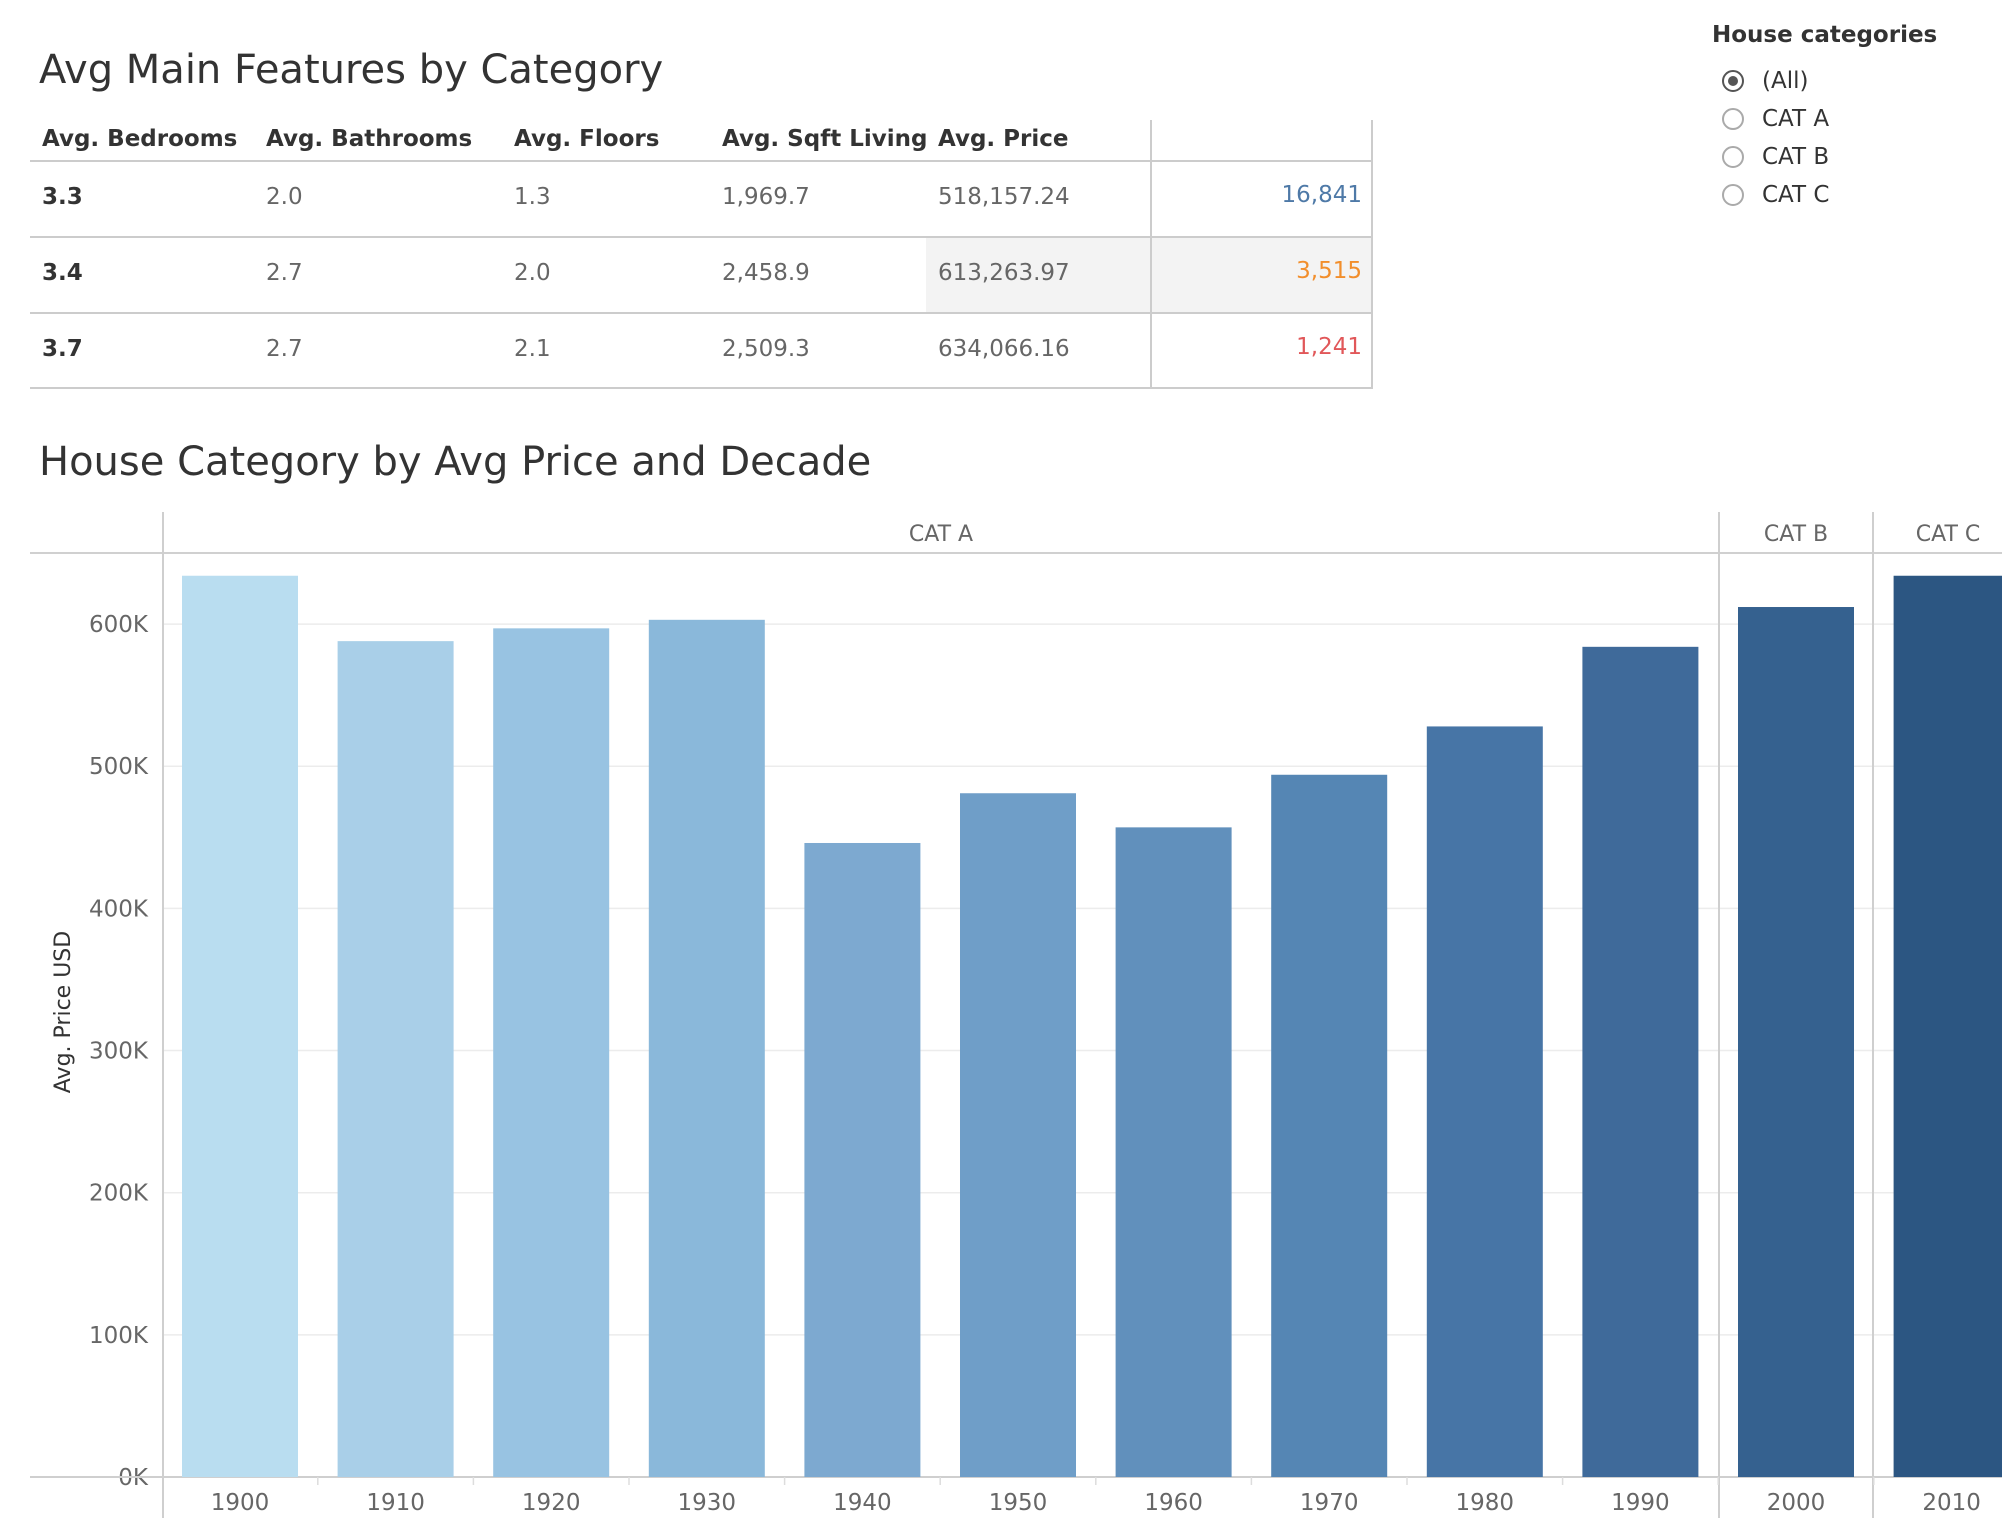 The height and width of the screenshot is (1536, 2002). I want to click on radio-option-all: (All), so click(1765, 81).